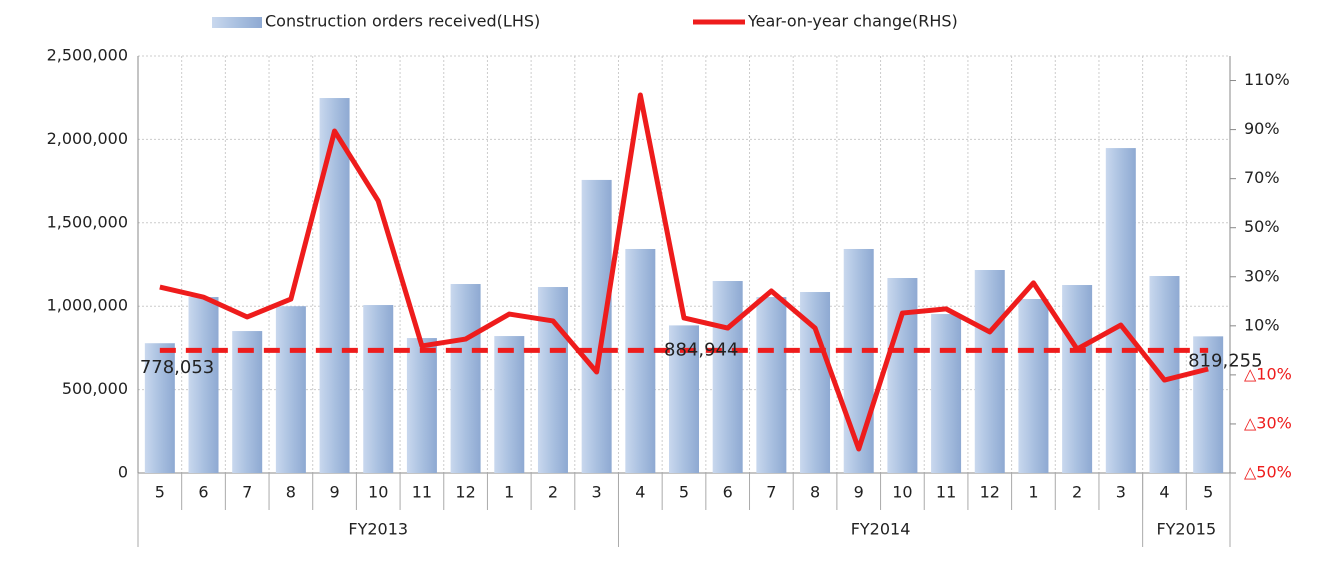 The height and width of the screenshot is (563, 1320). What do you see at coordinates (881, 529) in the screenshot?
I see `group-label: FY2014` at bounding box center [881, 529].